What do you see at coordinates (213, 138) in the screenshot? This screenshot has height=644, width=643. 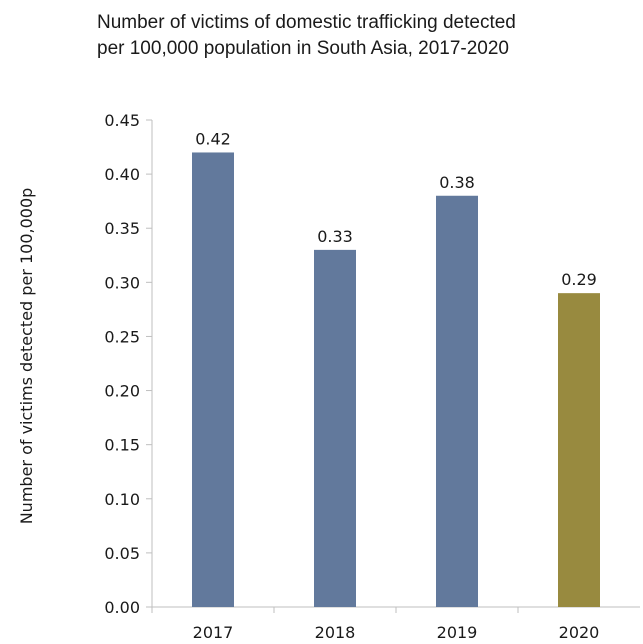 I see `value-label-2017: 0.42` at bounding box center [213, 138].